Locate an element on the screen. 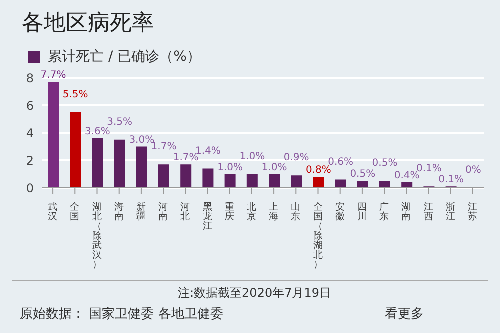 This screenshot has width=500, height=333. data-label: 3.6% is located at coordinates (97, 132).